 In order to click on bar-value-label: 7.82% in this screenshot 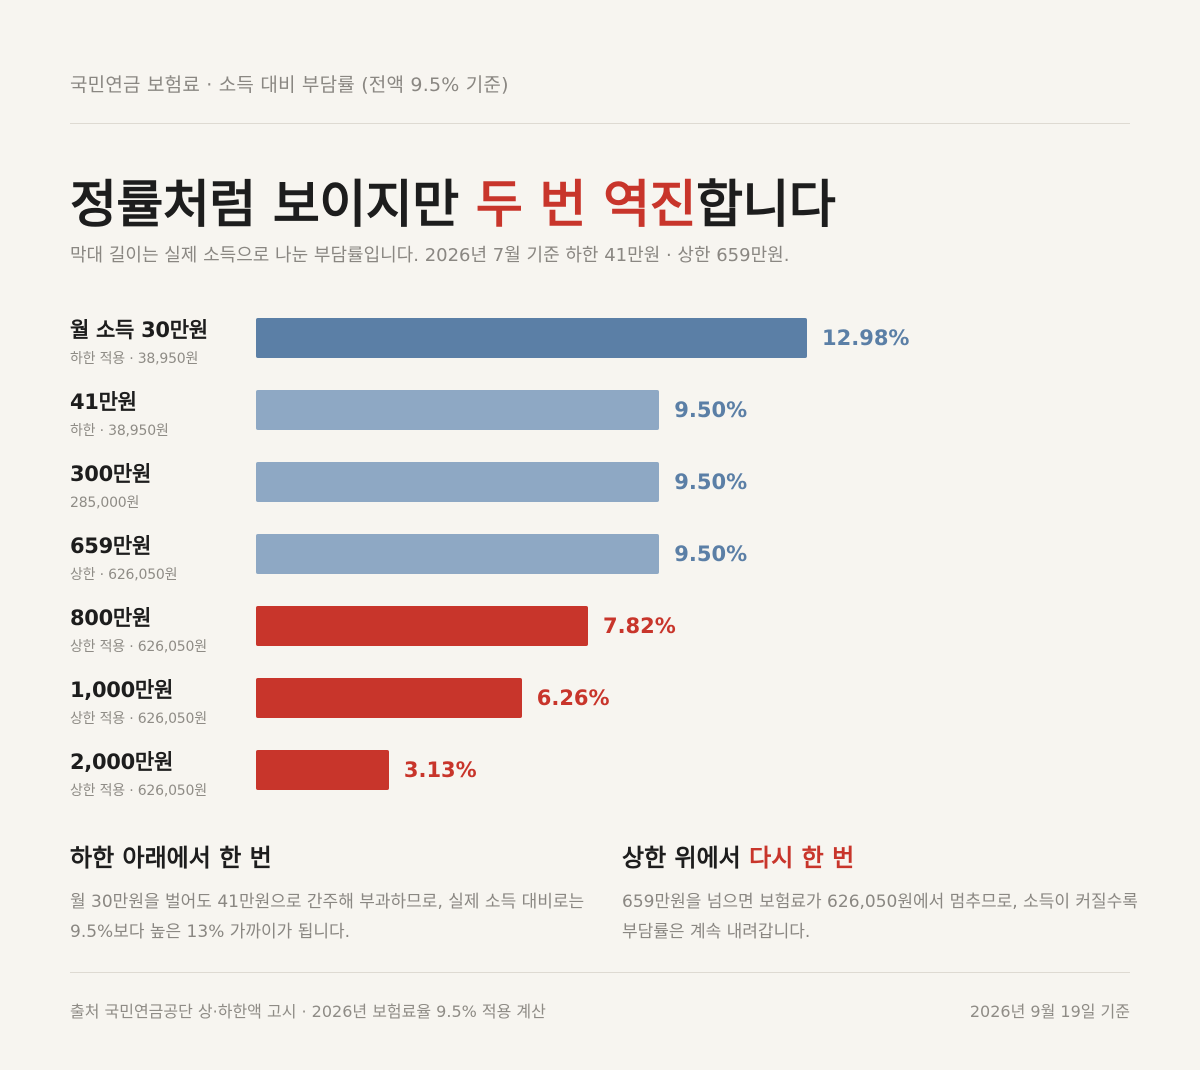, I will do `click(639, 626)`.